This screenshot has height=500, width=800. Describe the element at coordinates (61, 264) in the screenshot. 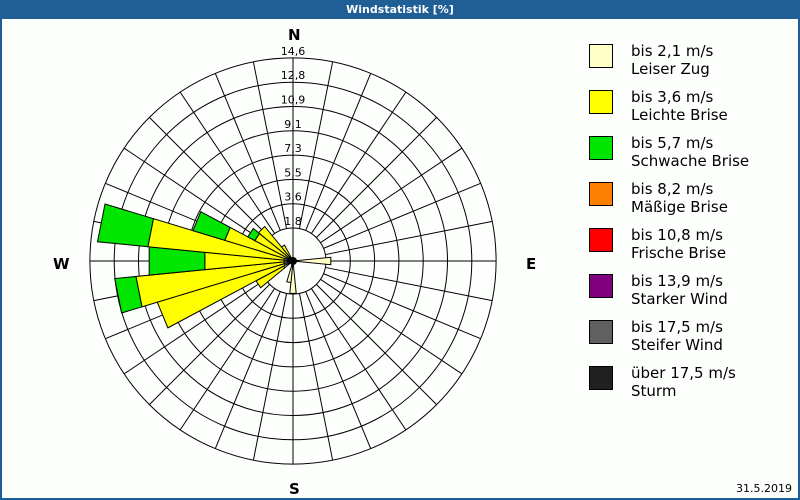

I see `compass-west: W` at that location.